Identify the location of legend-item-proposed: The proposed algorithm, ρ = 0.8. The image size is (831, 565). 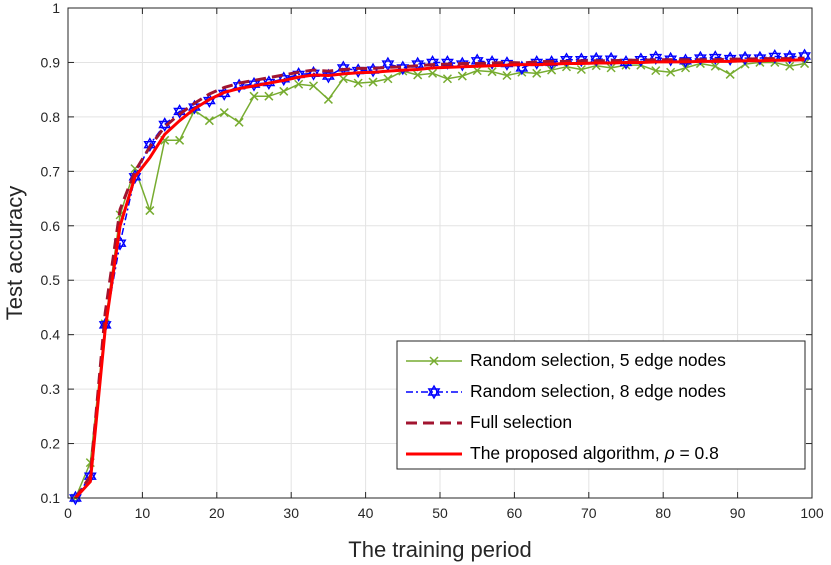
(562, 453).